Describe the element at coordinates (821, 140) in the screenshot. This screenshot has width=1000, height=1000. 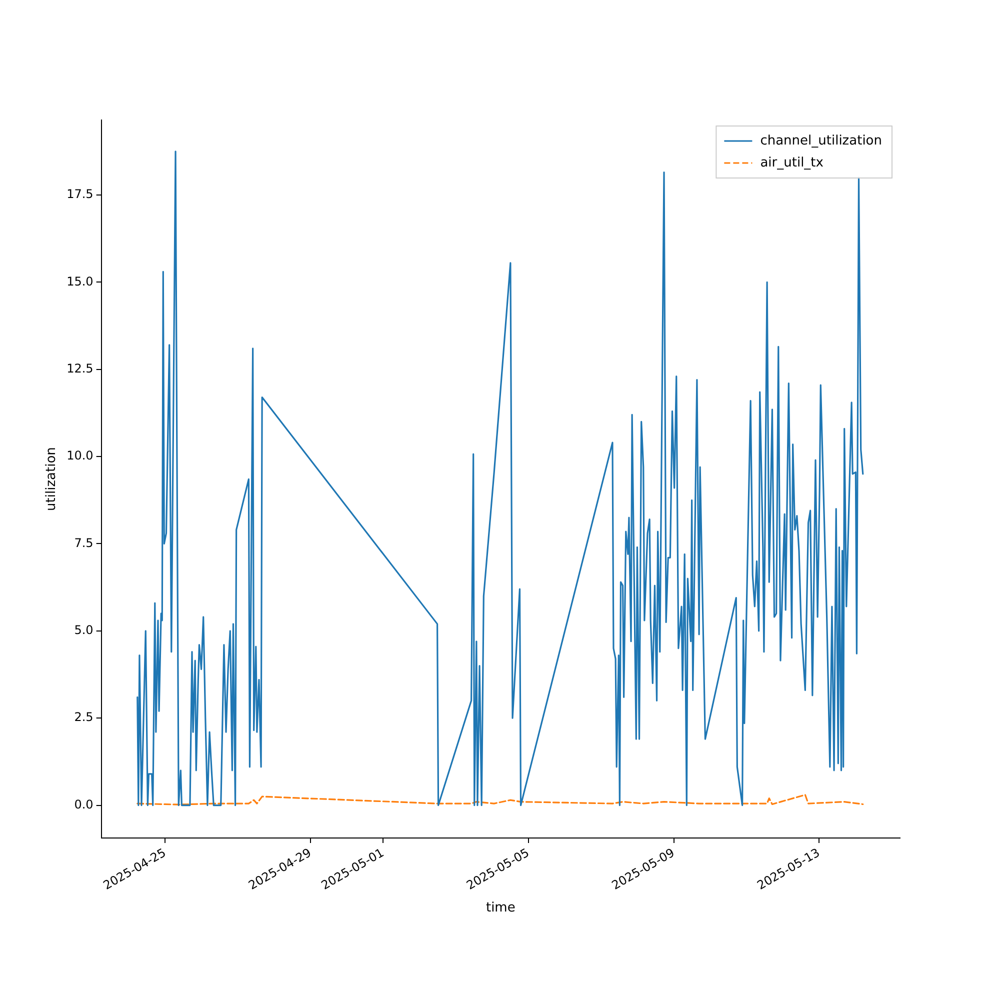
I see `legend-label: channel_utilization` at that location.